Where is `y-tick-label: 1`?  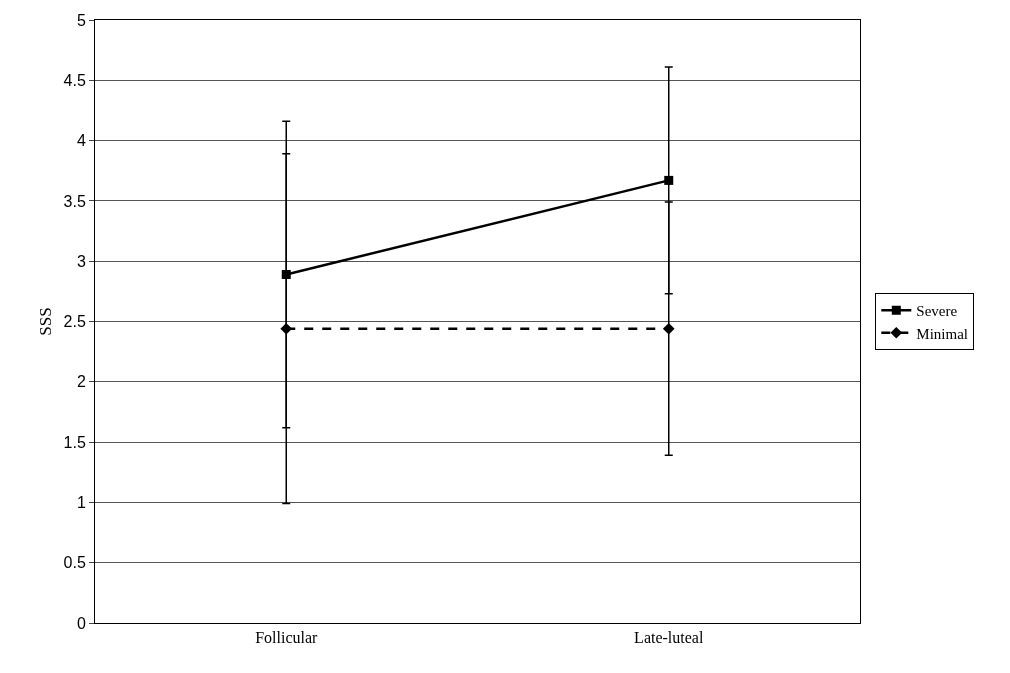
y-tick-label: 1 is located at coordinates (81, 502).